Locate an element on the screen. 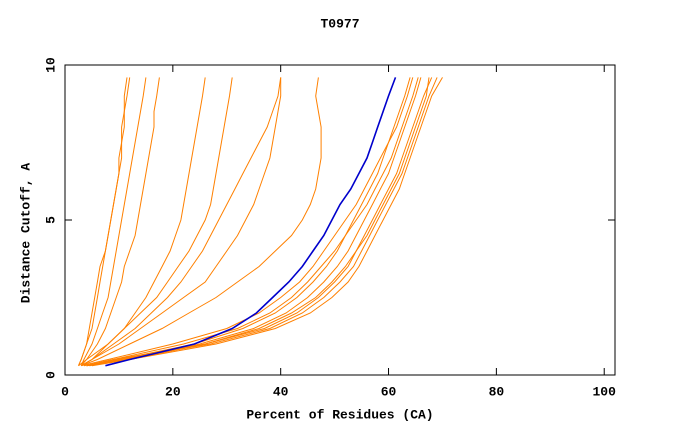  y-tick-label: 5 is located at coordinates (50, 220).